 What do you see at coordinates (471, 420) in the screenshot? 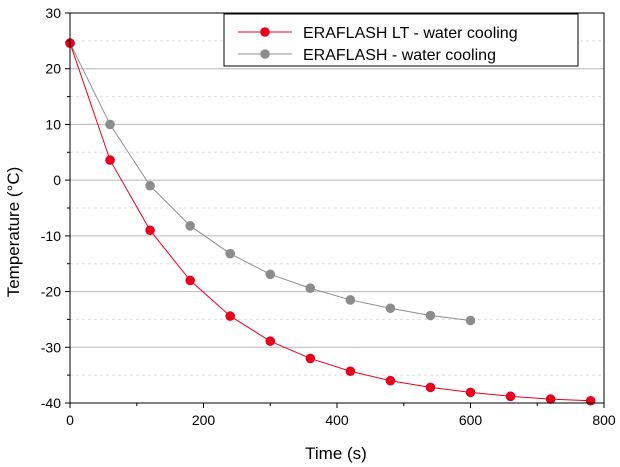
I see `x-tick-label: 600` at bounding box center [471, 420].